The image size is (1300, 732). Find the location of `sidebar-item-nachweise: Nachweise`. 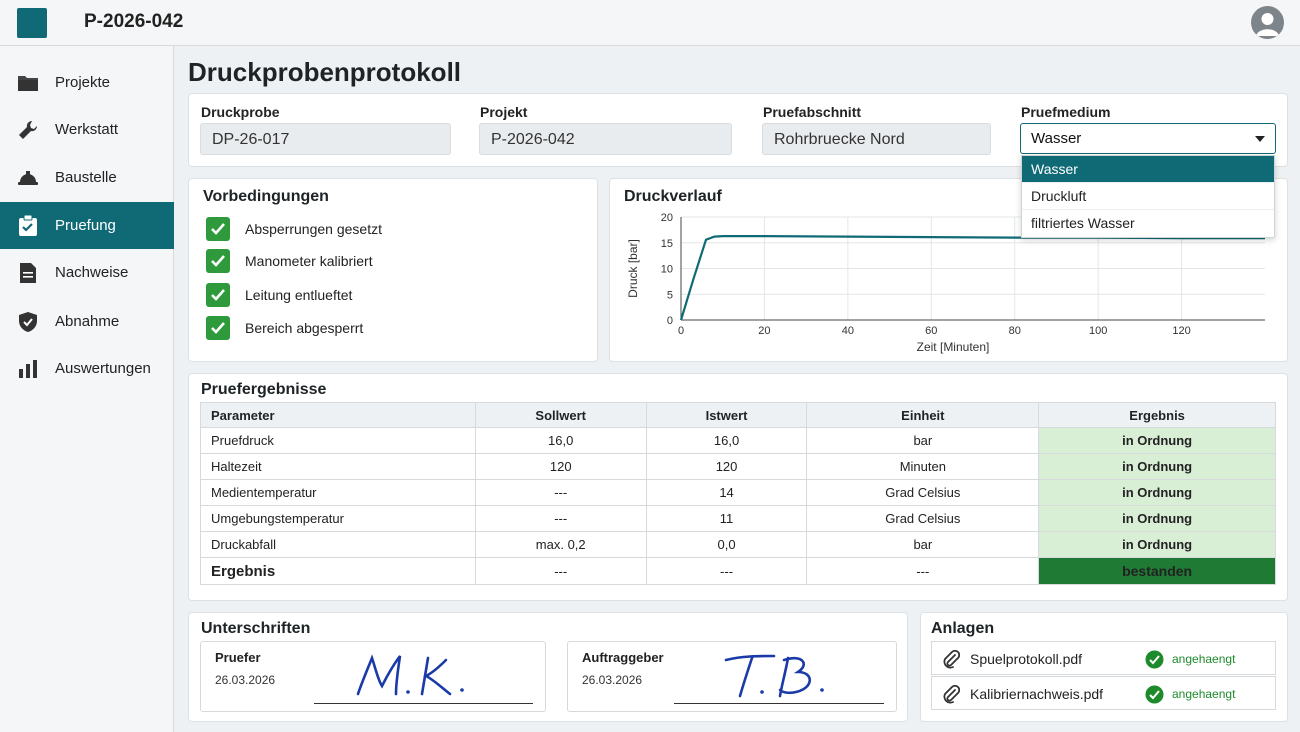

sidebar-item-nachweise: Nachweise is located at coordinates (87, 272).